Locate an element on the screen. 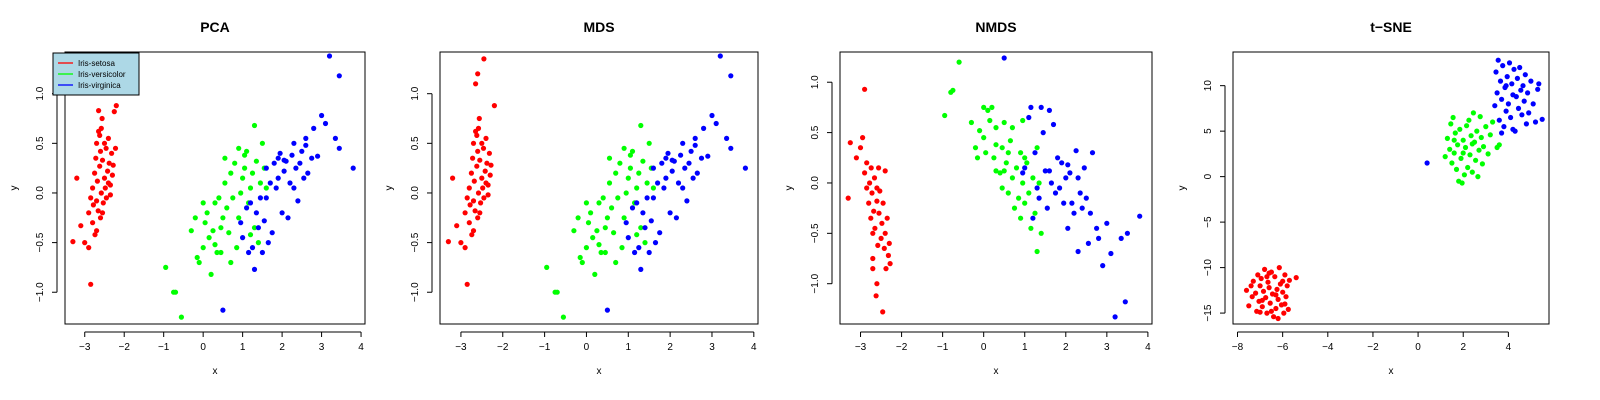 This screenshot has height=400, width=1600. chart-title: PCA is located at coordinates (215, 27).